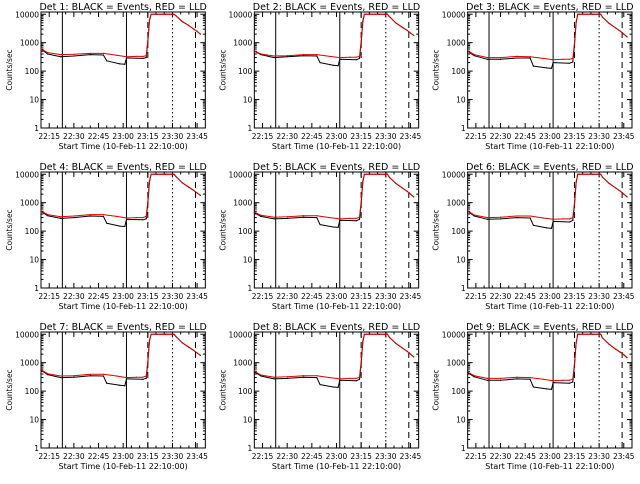  What do you see at coordinates (49, 296) in the screenshot?
I see `x-tick-label: 22:15` at bounding box center [49, 296].